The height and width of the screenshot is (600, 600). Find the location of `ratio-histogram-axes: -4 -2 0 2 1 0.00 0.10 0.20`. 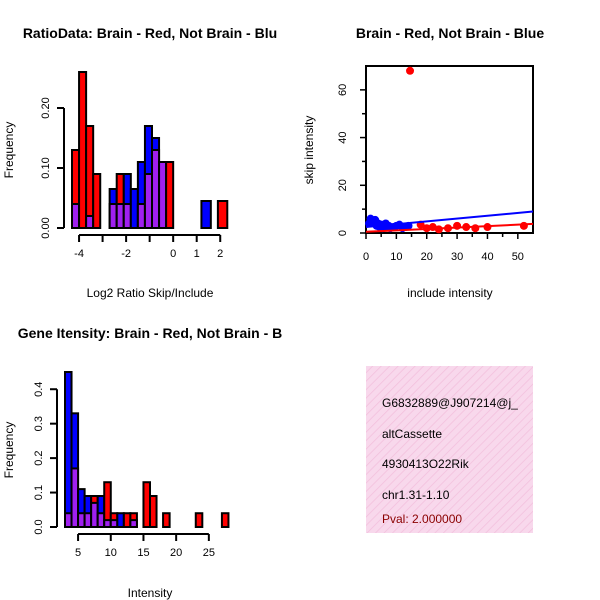

ratio-histogram-axes: -4 -2 0 2 1 0.00 0.10 0.20 is located at coordinates (131, 178).